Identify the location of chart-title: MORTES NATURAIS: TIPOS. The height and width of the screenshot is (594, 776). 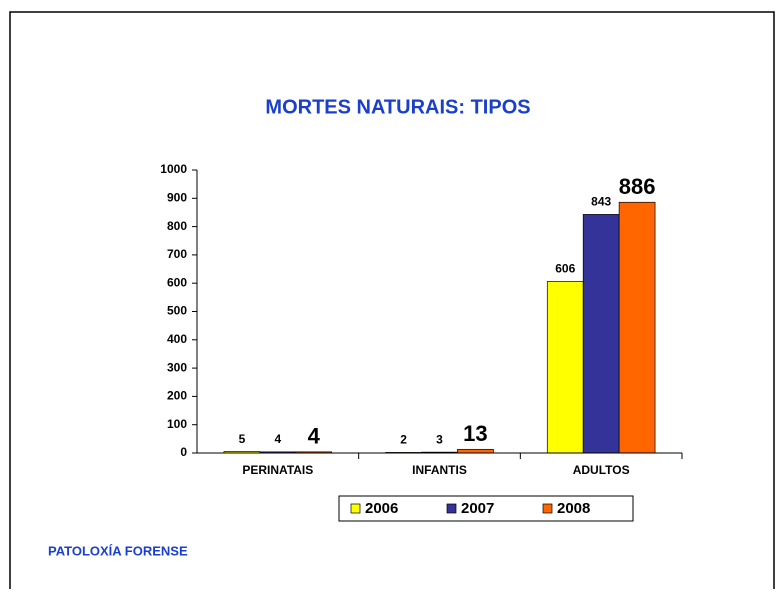
(397, 107).